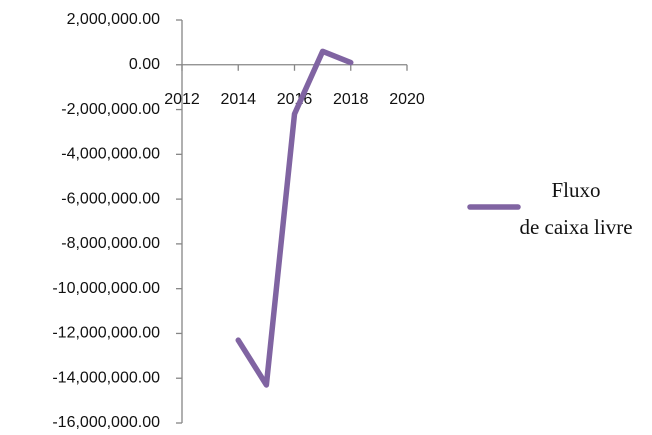  Describe the element at coordinates (575, 208) in the screenshot. I see `legend-label: Fluxo de caixa livre` at that location.